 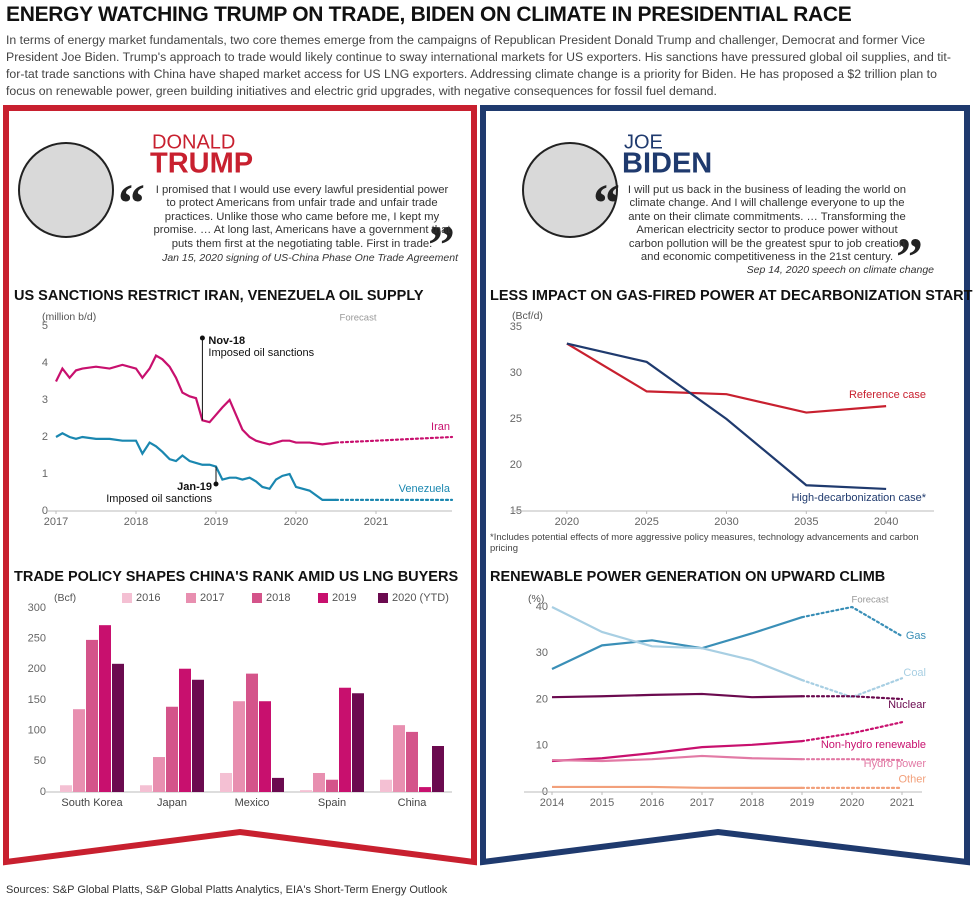 What do you see at coordinates (858, 498) in the screenshot?
I see `series-label: High-decarbonization case*` at bounding box center [858, 498].